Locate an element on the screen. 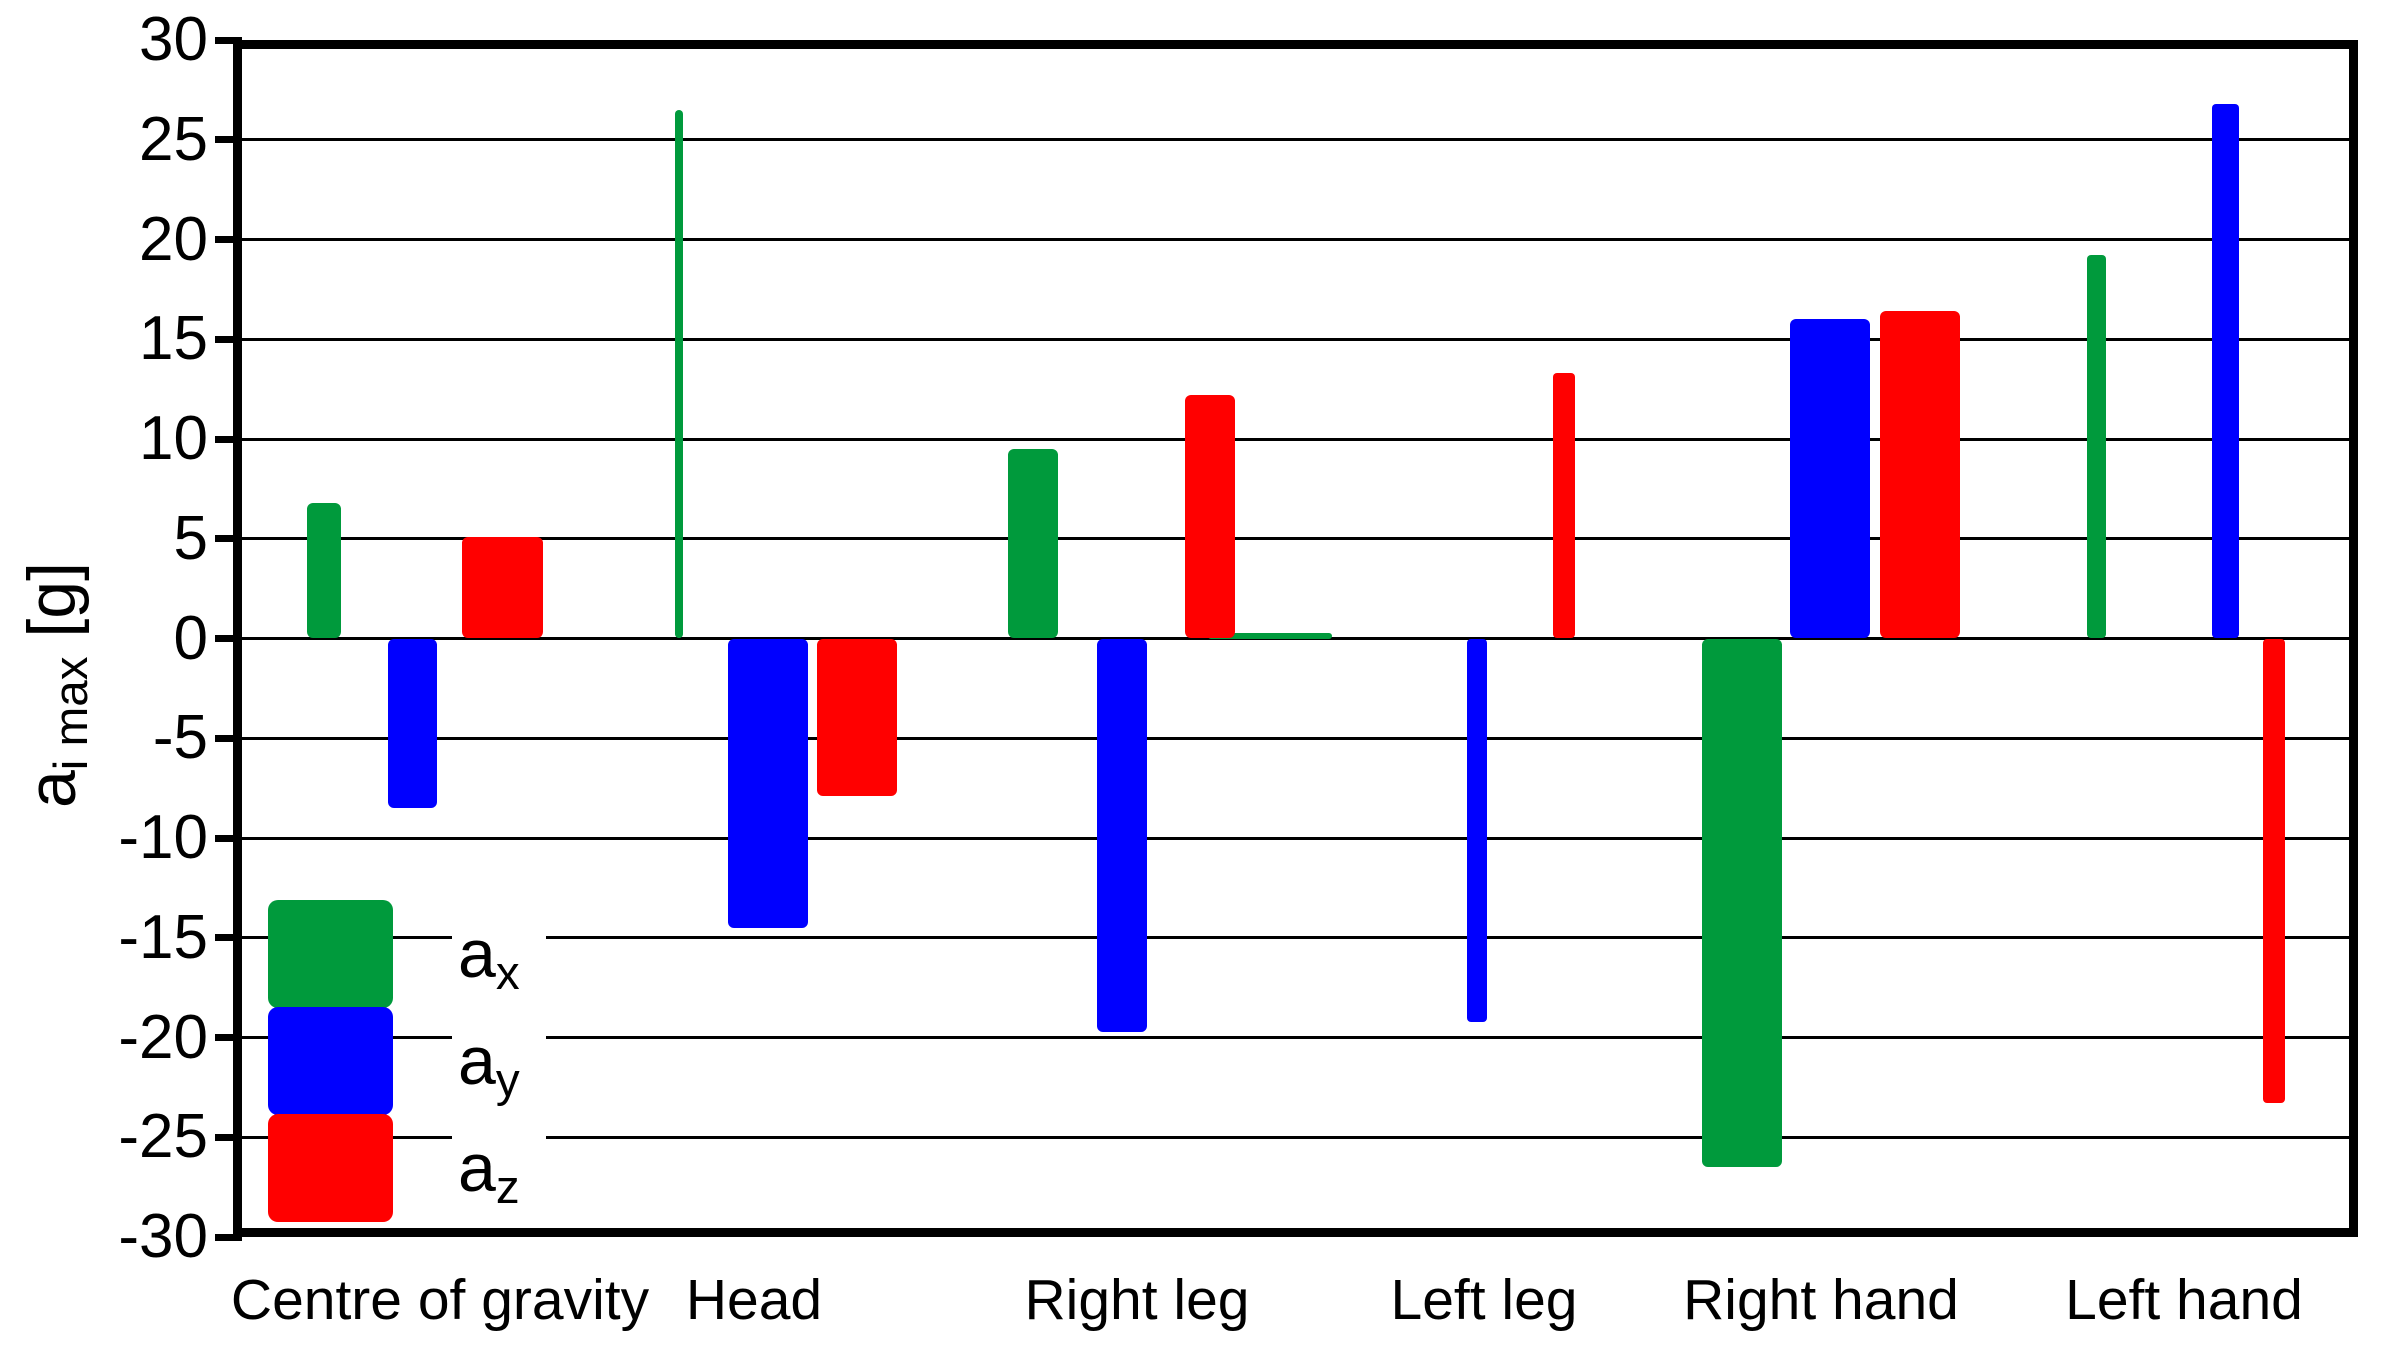 Image resolution: width=2383 pixels, height=1354 pixels. y-tick-label-15: 15 is located at coordinates (173, 339).